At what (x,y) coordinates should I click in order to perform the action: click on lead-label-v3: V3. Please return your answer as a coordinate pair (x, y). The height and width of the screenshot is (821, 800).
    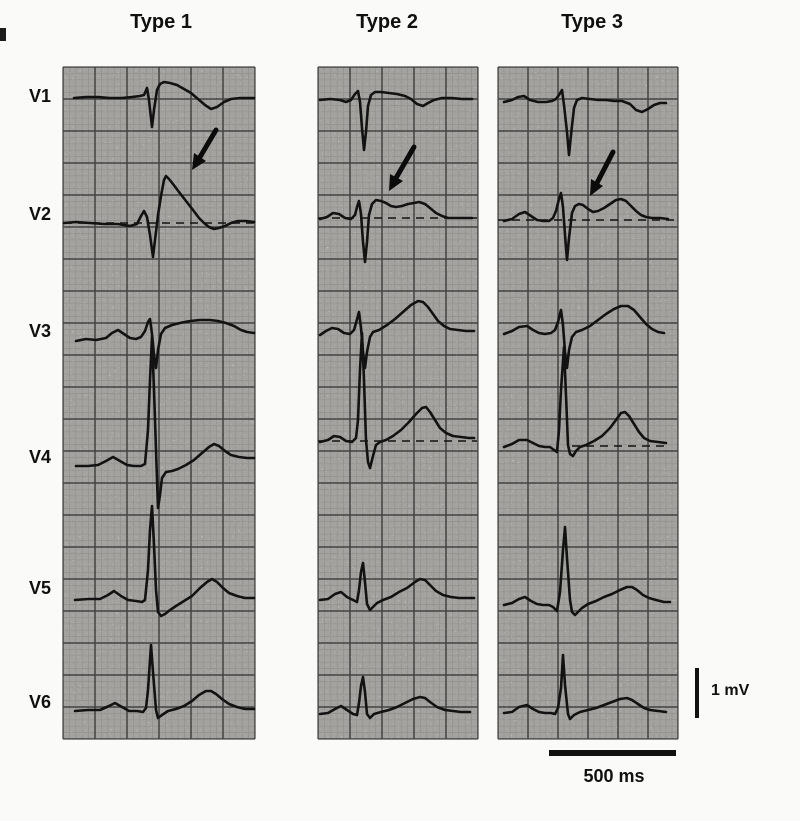
    Looking at the image, I should click on (40, 331).